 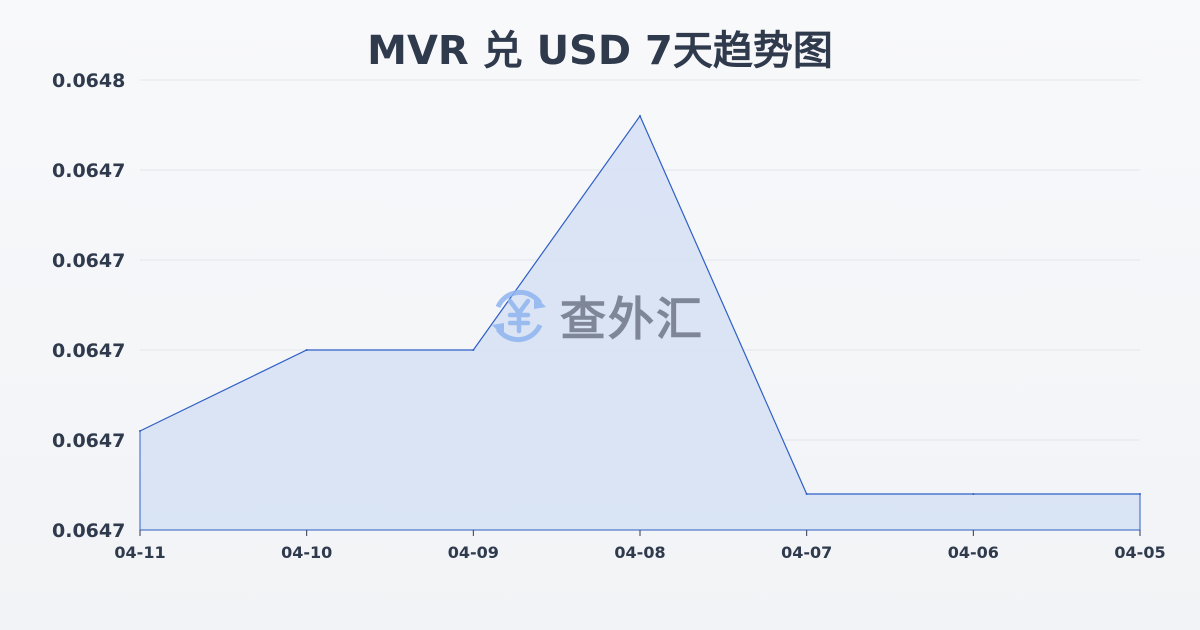 What do you see at coordinates (139, 552) in the screenshot?
I see `x-tick-label: 04-11` at bounding box center [139, 552].